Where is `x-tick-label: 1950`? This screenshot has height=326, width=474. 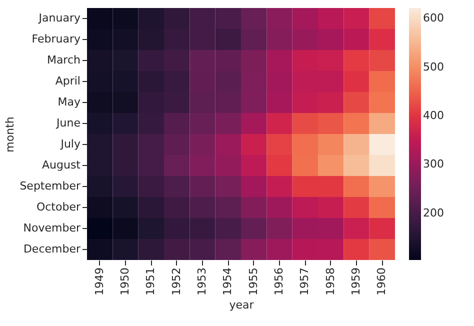
x-tick-label: 1950 is located at coordinates (125, 282).